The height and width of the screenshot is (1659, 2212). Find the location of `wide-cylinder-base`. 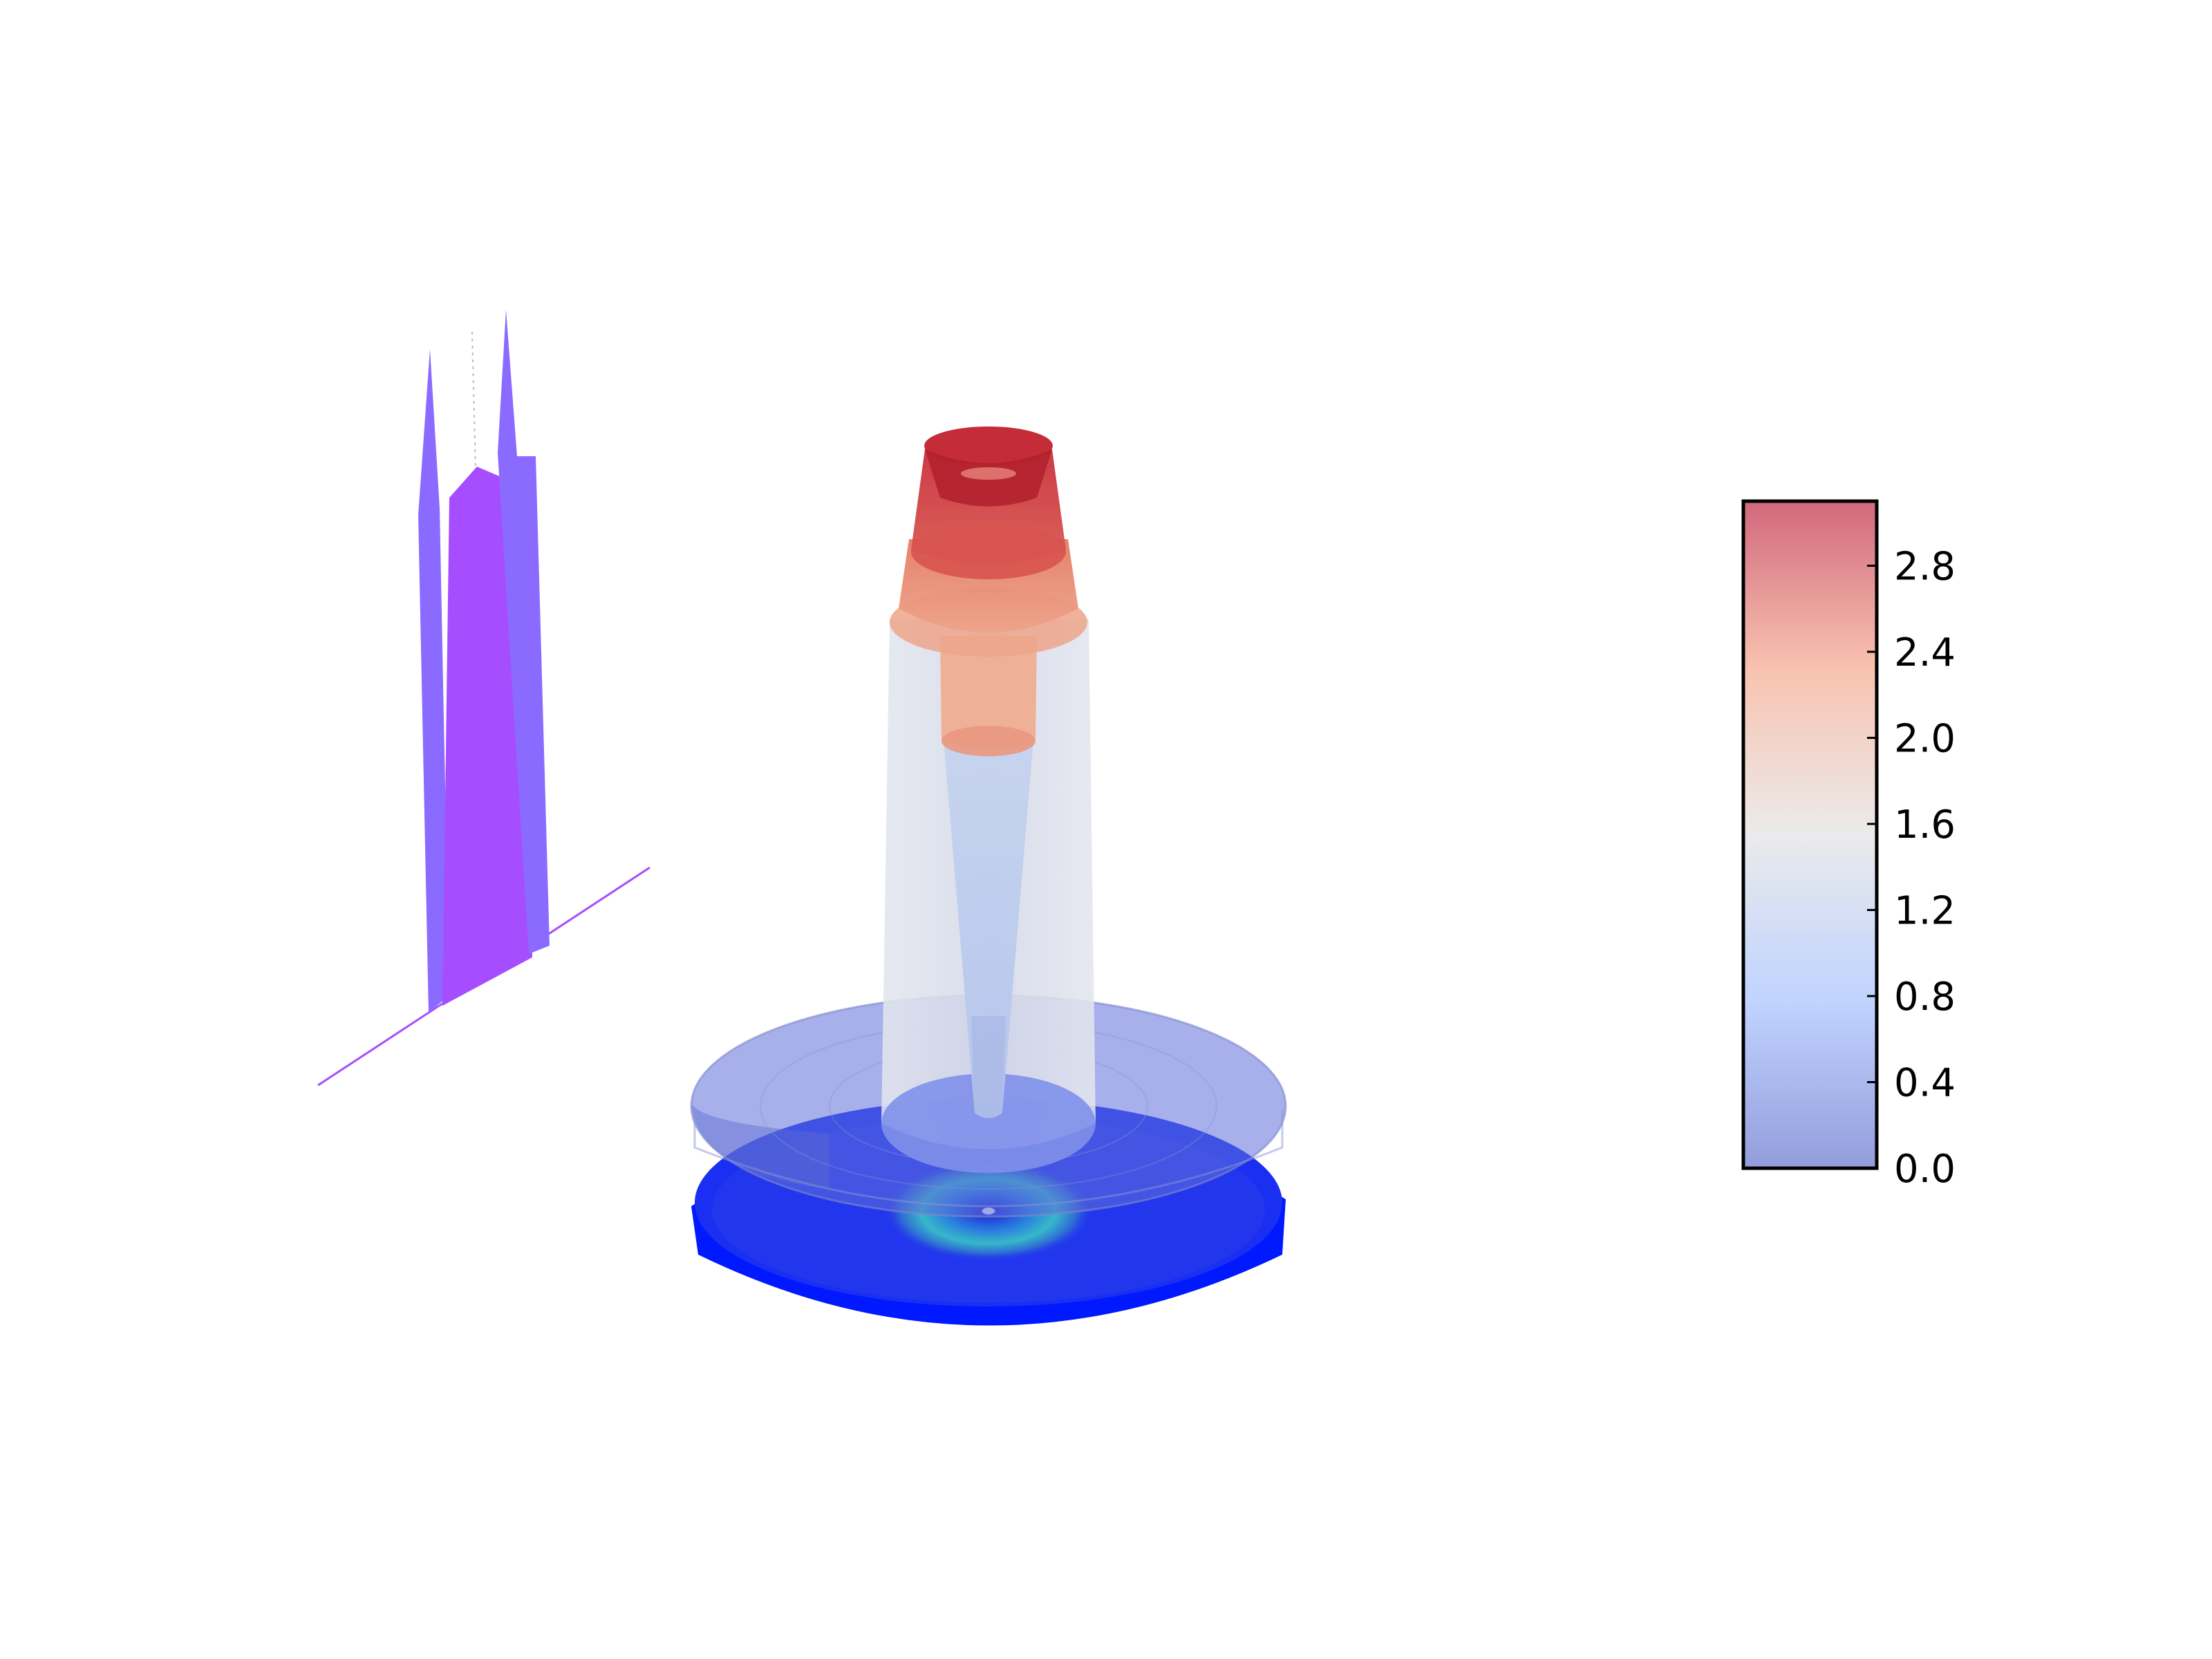

wide-cylinder-base is located at coordinates (988, 1124).